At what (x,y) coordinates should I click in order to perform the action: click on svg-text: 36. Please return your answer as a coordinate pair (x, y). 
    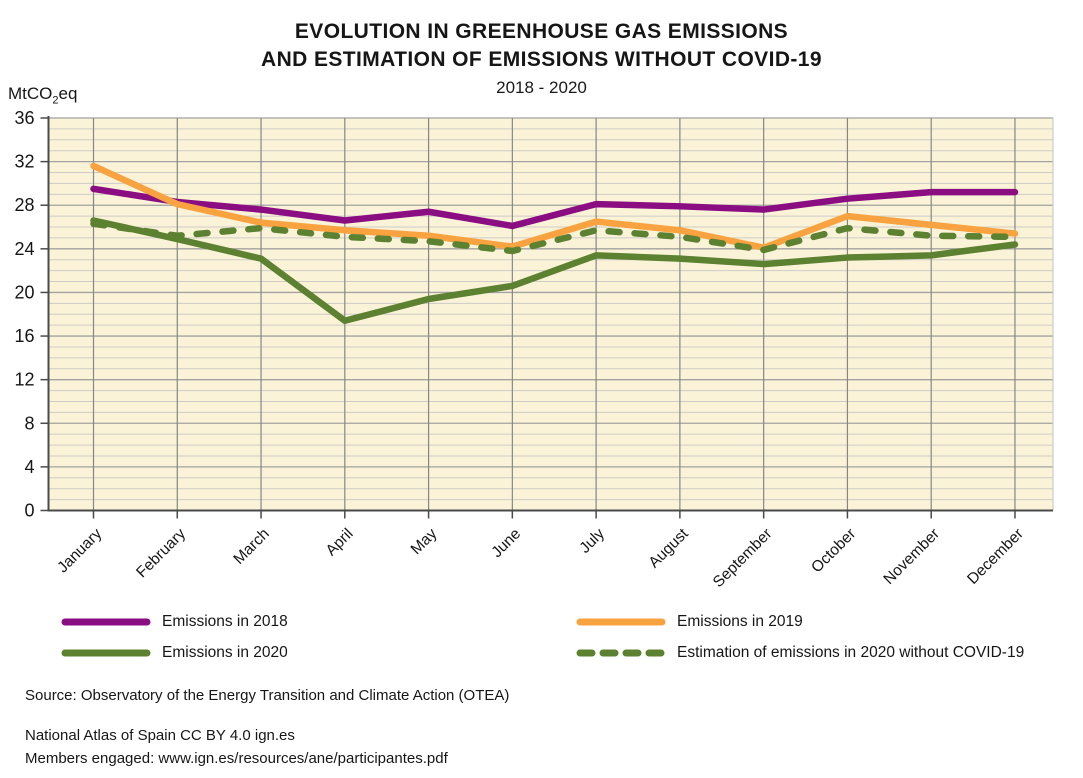
    Looking at the image, I should click on (24, 118).